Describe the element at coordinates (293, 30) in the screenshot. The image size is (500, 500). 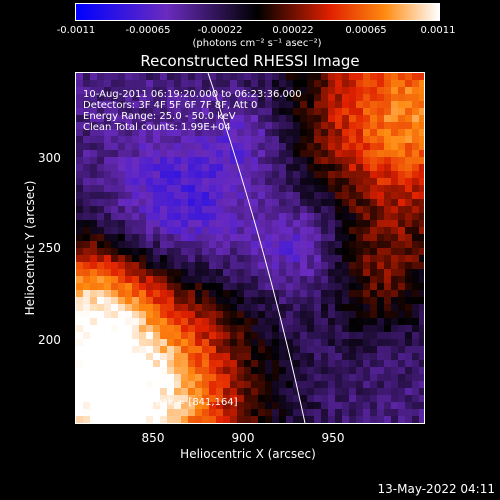
I see `colorbar-tick: 0.00022` at that location.